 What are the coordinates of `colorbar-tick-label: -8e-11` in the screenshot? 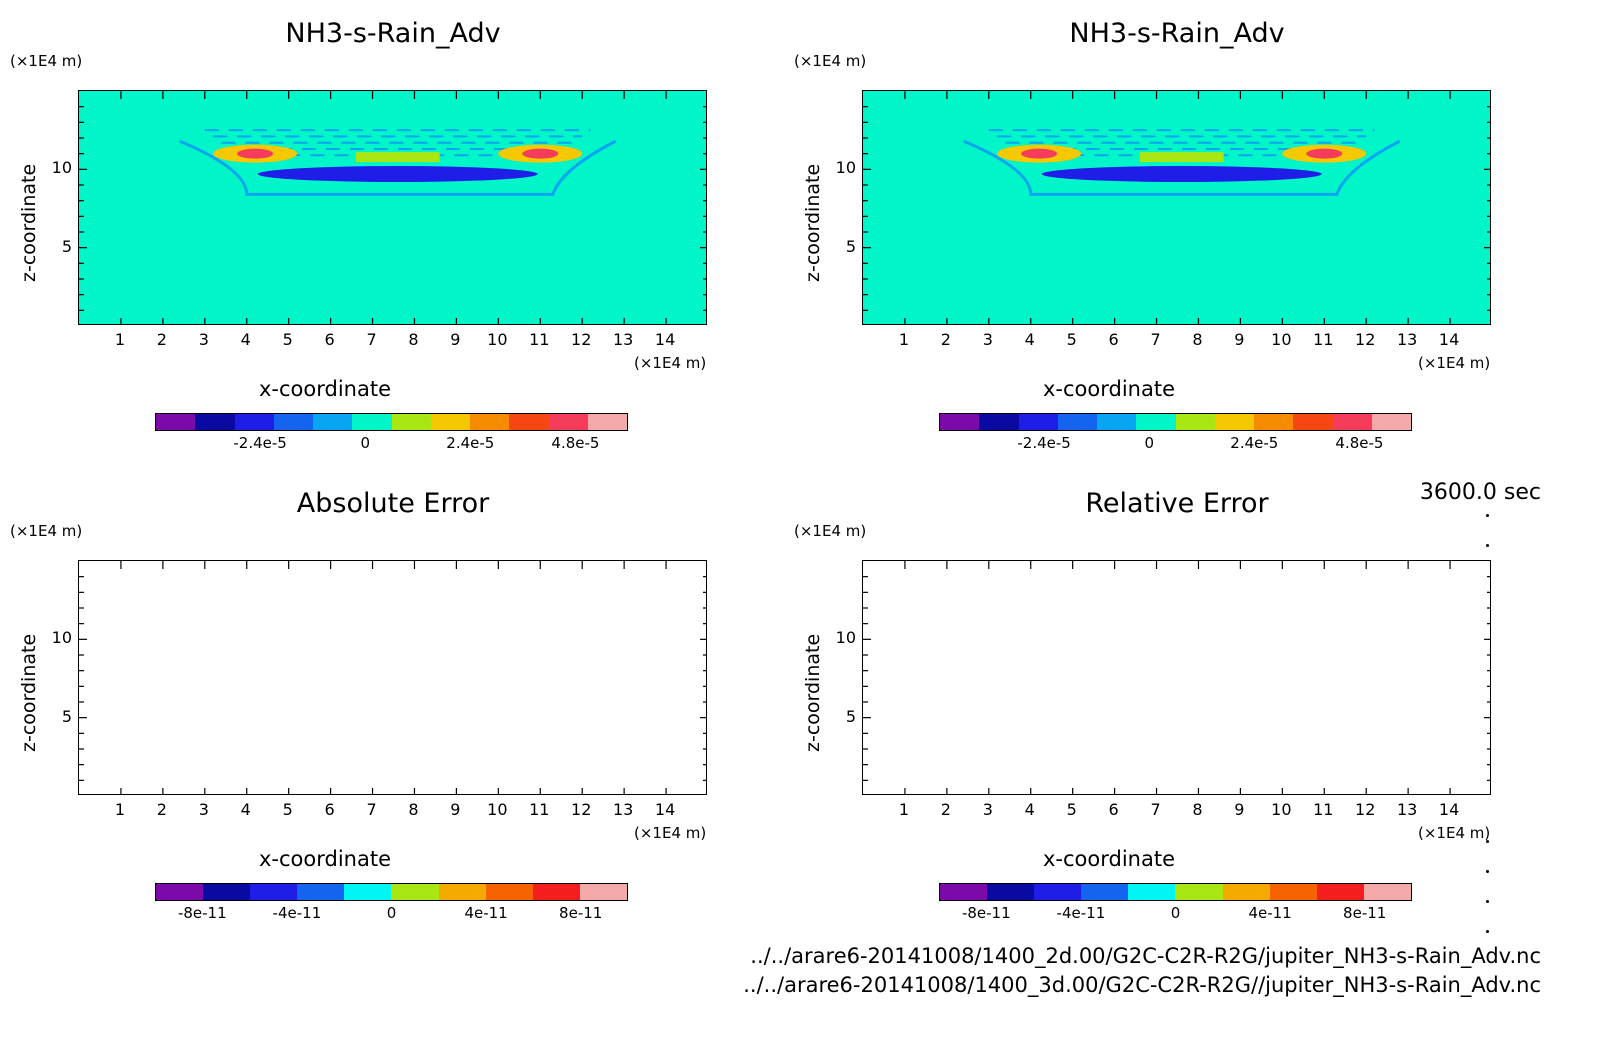 It's located at (986, 913).